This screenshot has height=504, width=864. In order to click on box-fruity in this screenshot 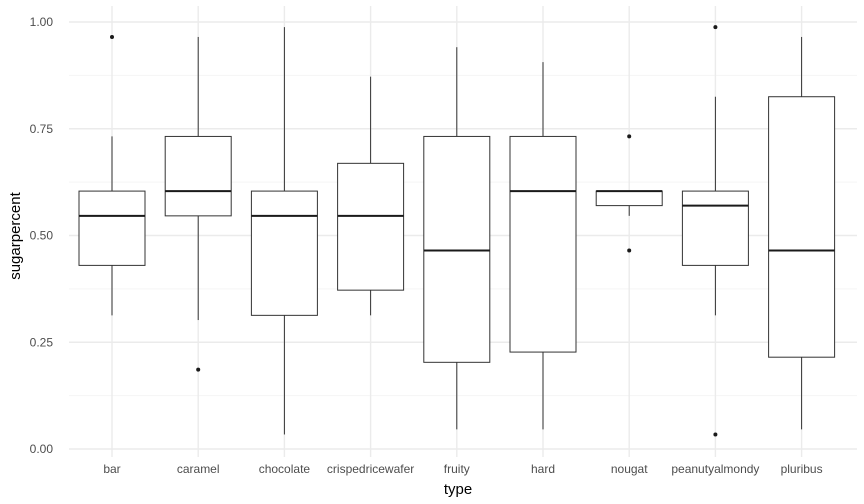, I will do `click(457, 238)`.